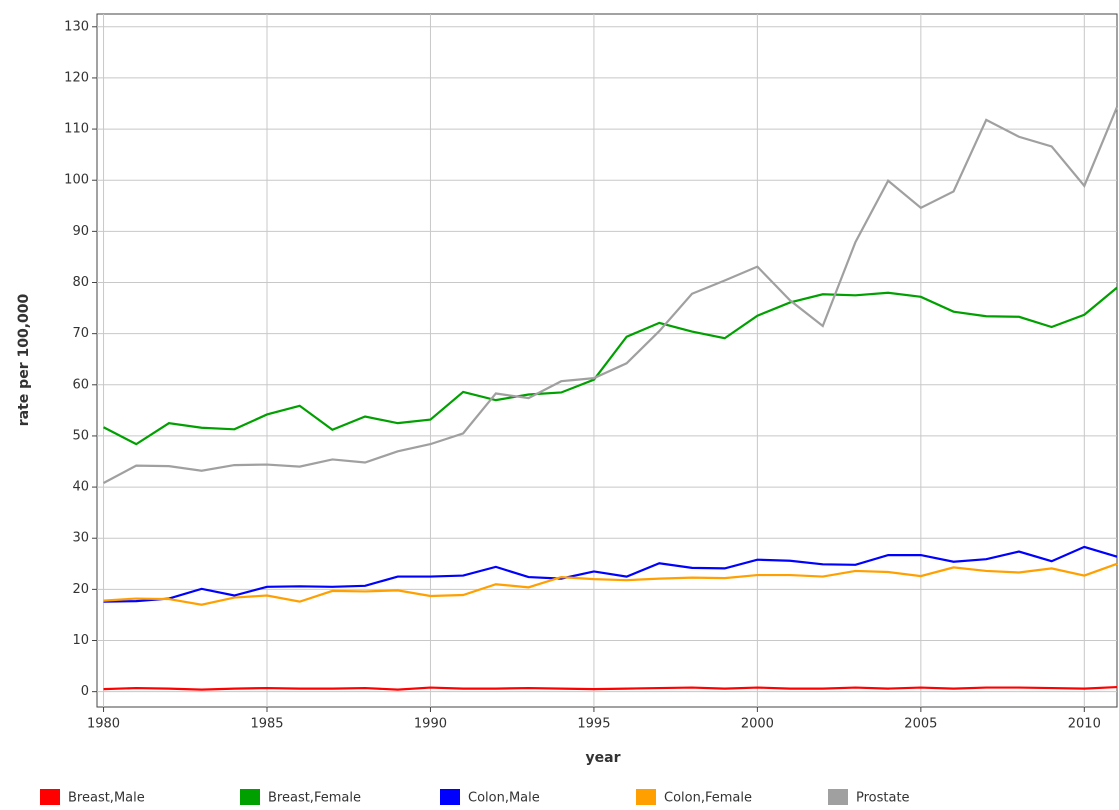 The width and height of the screenshot is (1119, 810). I want to click on x-tick-label: 1995, so click(593, 724).